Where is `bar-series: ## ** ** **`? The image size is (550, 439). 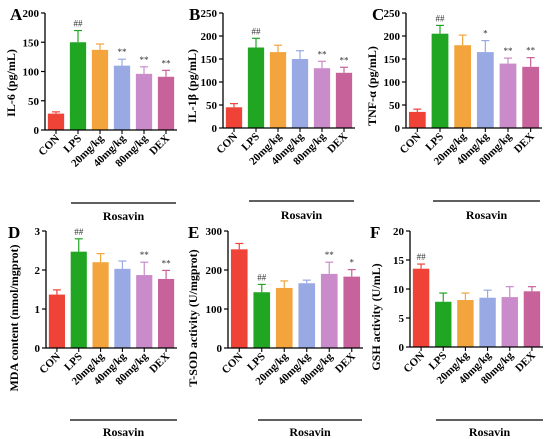 bar-series: ## ** ** ** is located at coordinates (111, 75).